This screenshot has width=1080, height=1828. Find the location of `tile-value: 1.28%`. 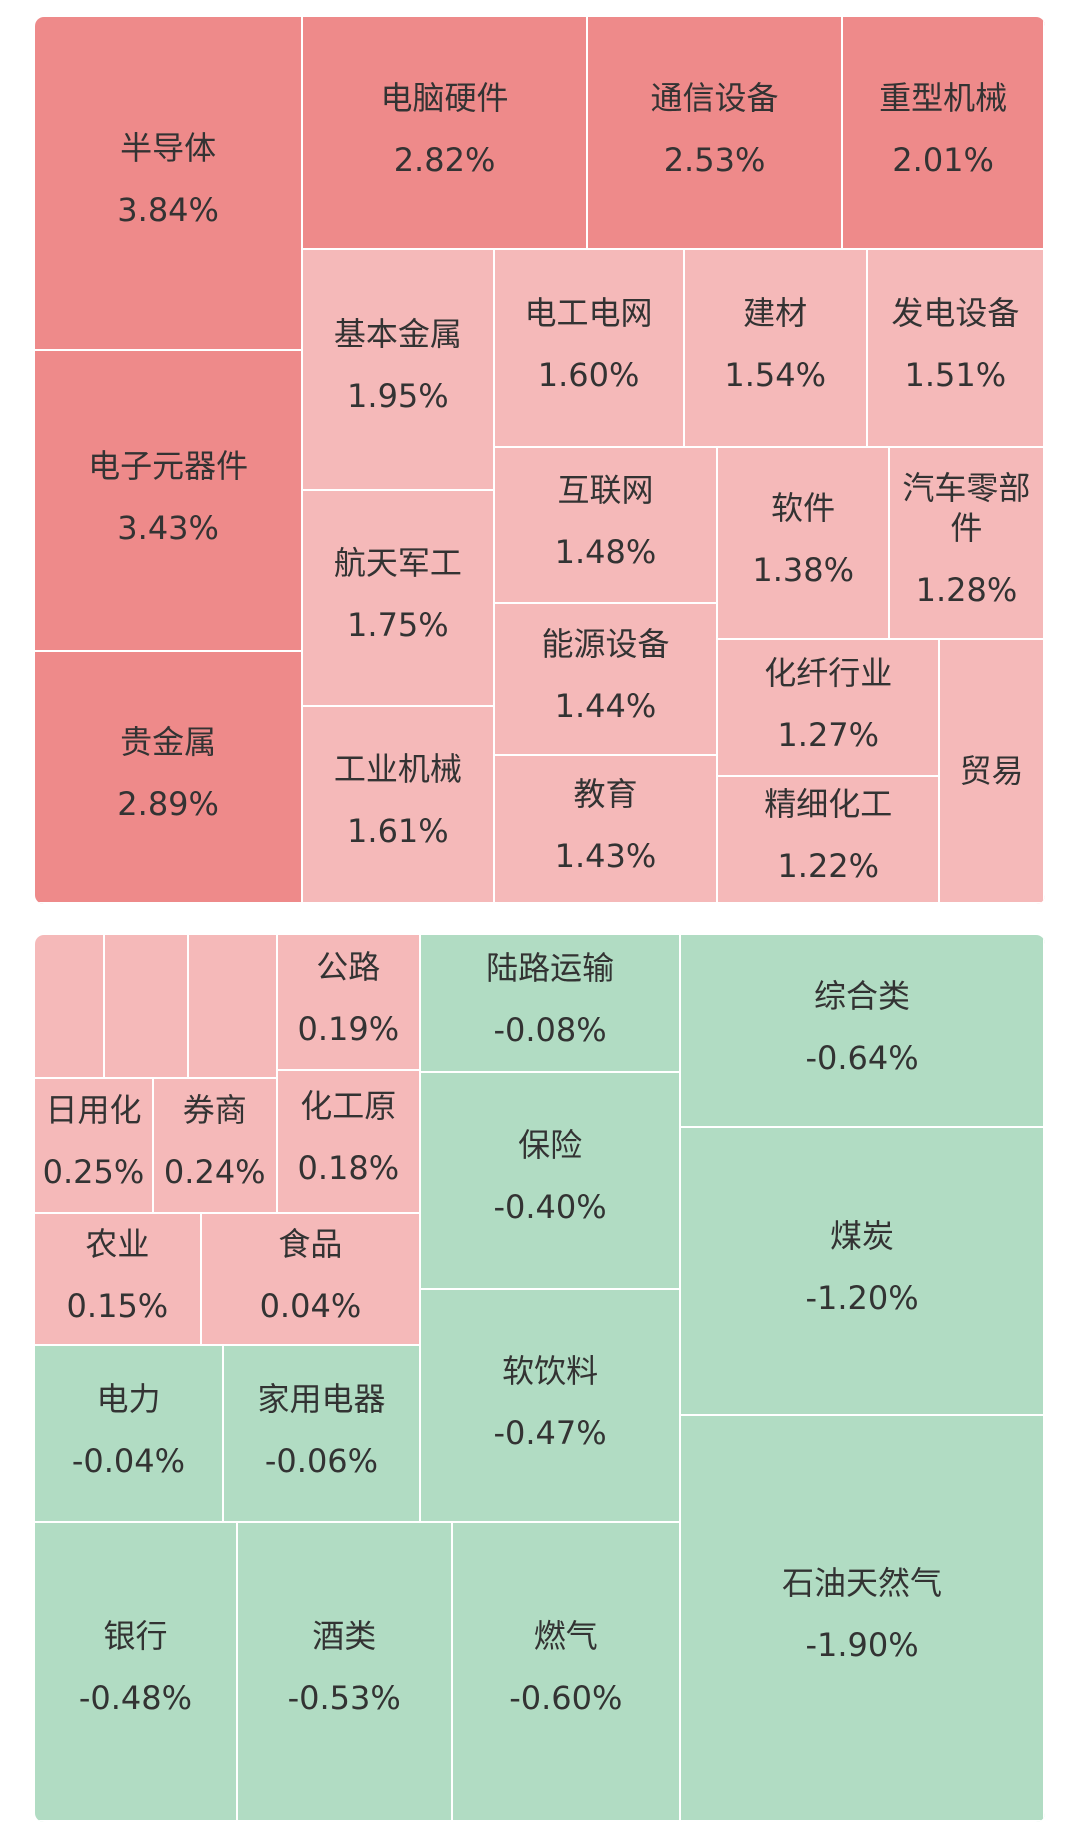

tile-value: 1.28% is located at coordinates (966, 590).